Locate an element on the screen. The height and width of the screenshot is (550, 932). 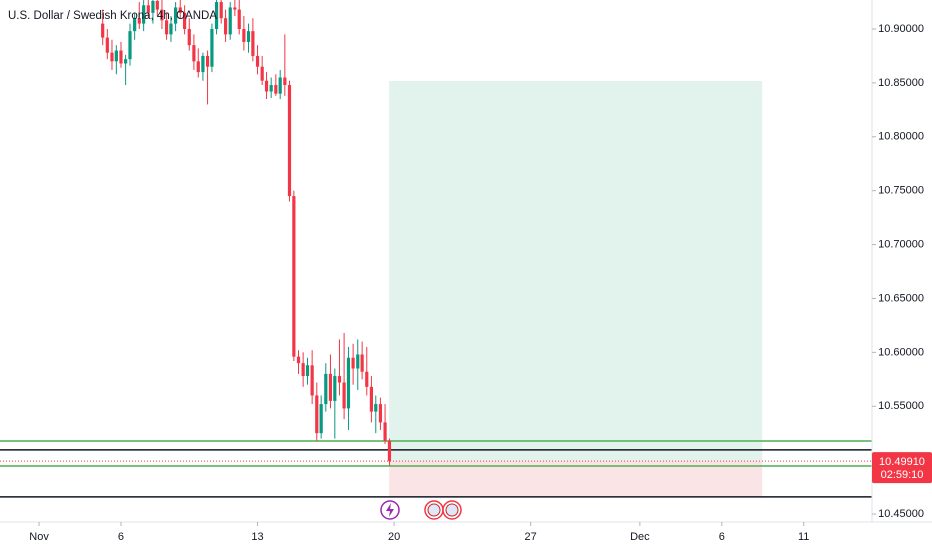
x-tick-label: 11 is located at coordinates (803, 537).